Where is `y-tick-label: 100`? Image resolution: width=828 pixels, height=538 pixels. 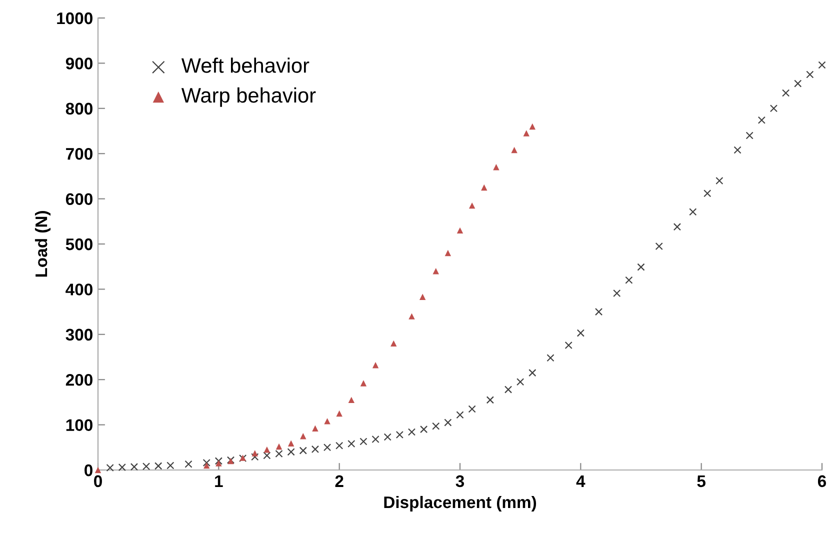 y-tick-label: 100 is located at coordinates (79, 425).